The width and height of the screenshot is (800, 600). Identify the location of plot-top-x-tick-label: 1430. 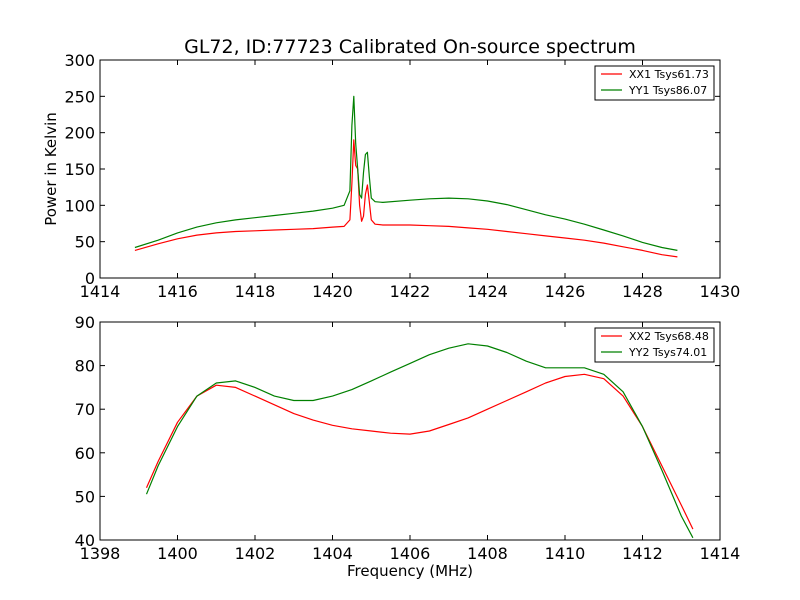
(720, 291).